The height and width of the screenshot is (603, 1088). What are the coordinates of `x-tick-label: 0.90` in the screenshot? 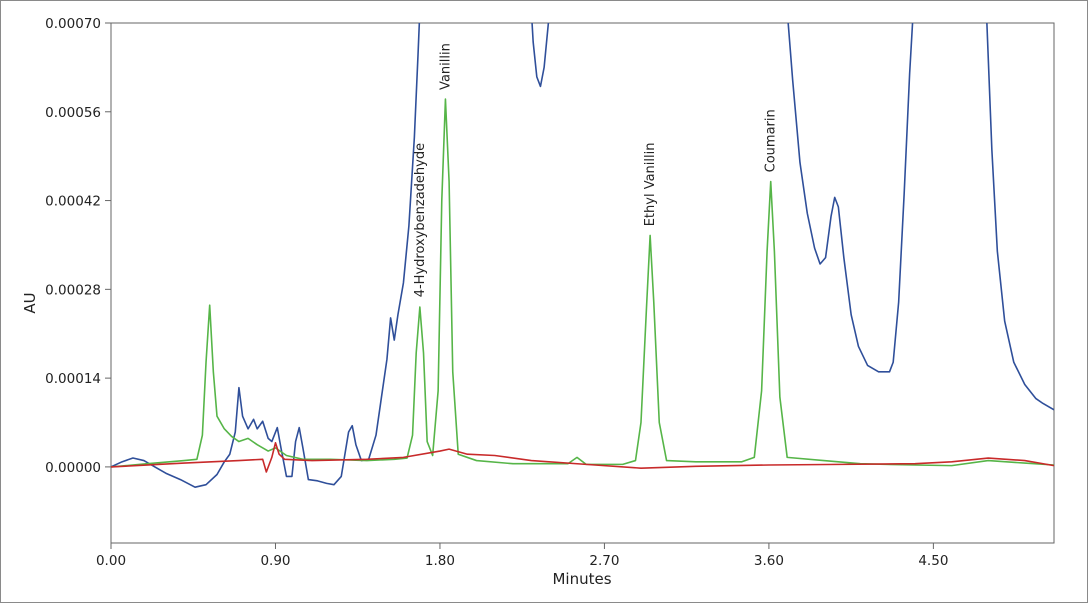 It's located at (275, 561).